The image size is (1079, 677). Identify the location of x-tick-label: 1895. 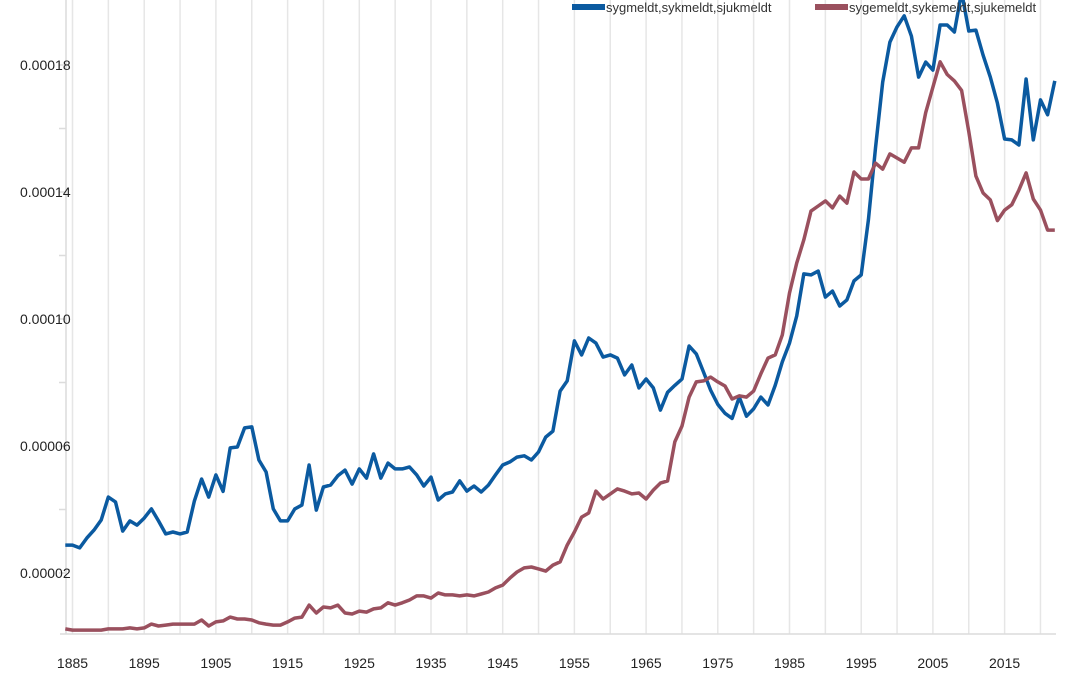
(144, 663).